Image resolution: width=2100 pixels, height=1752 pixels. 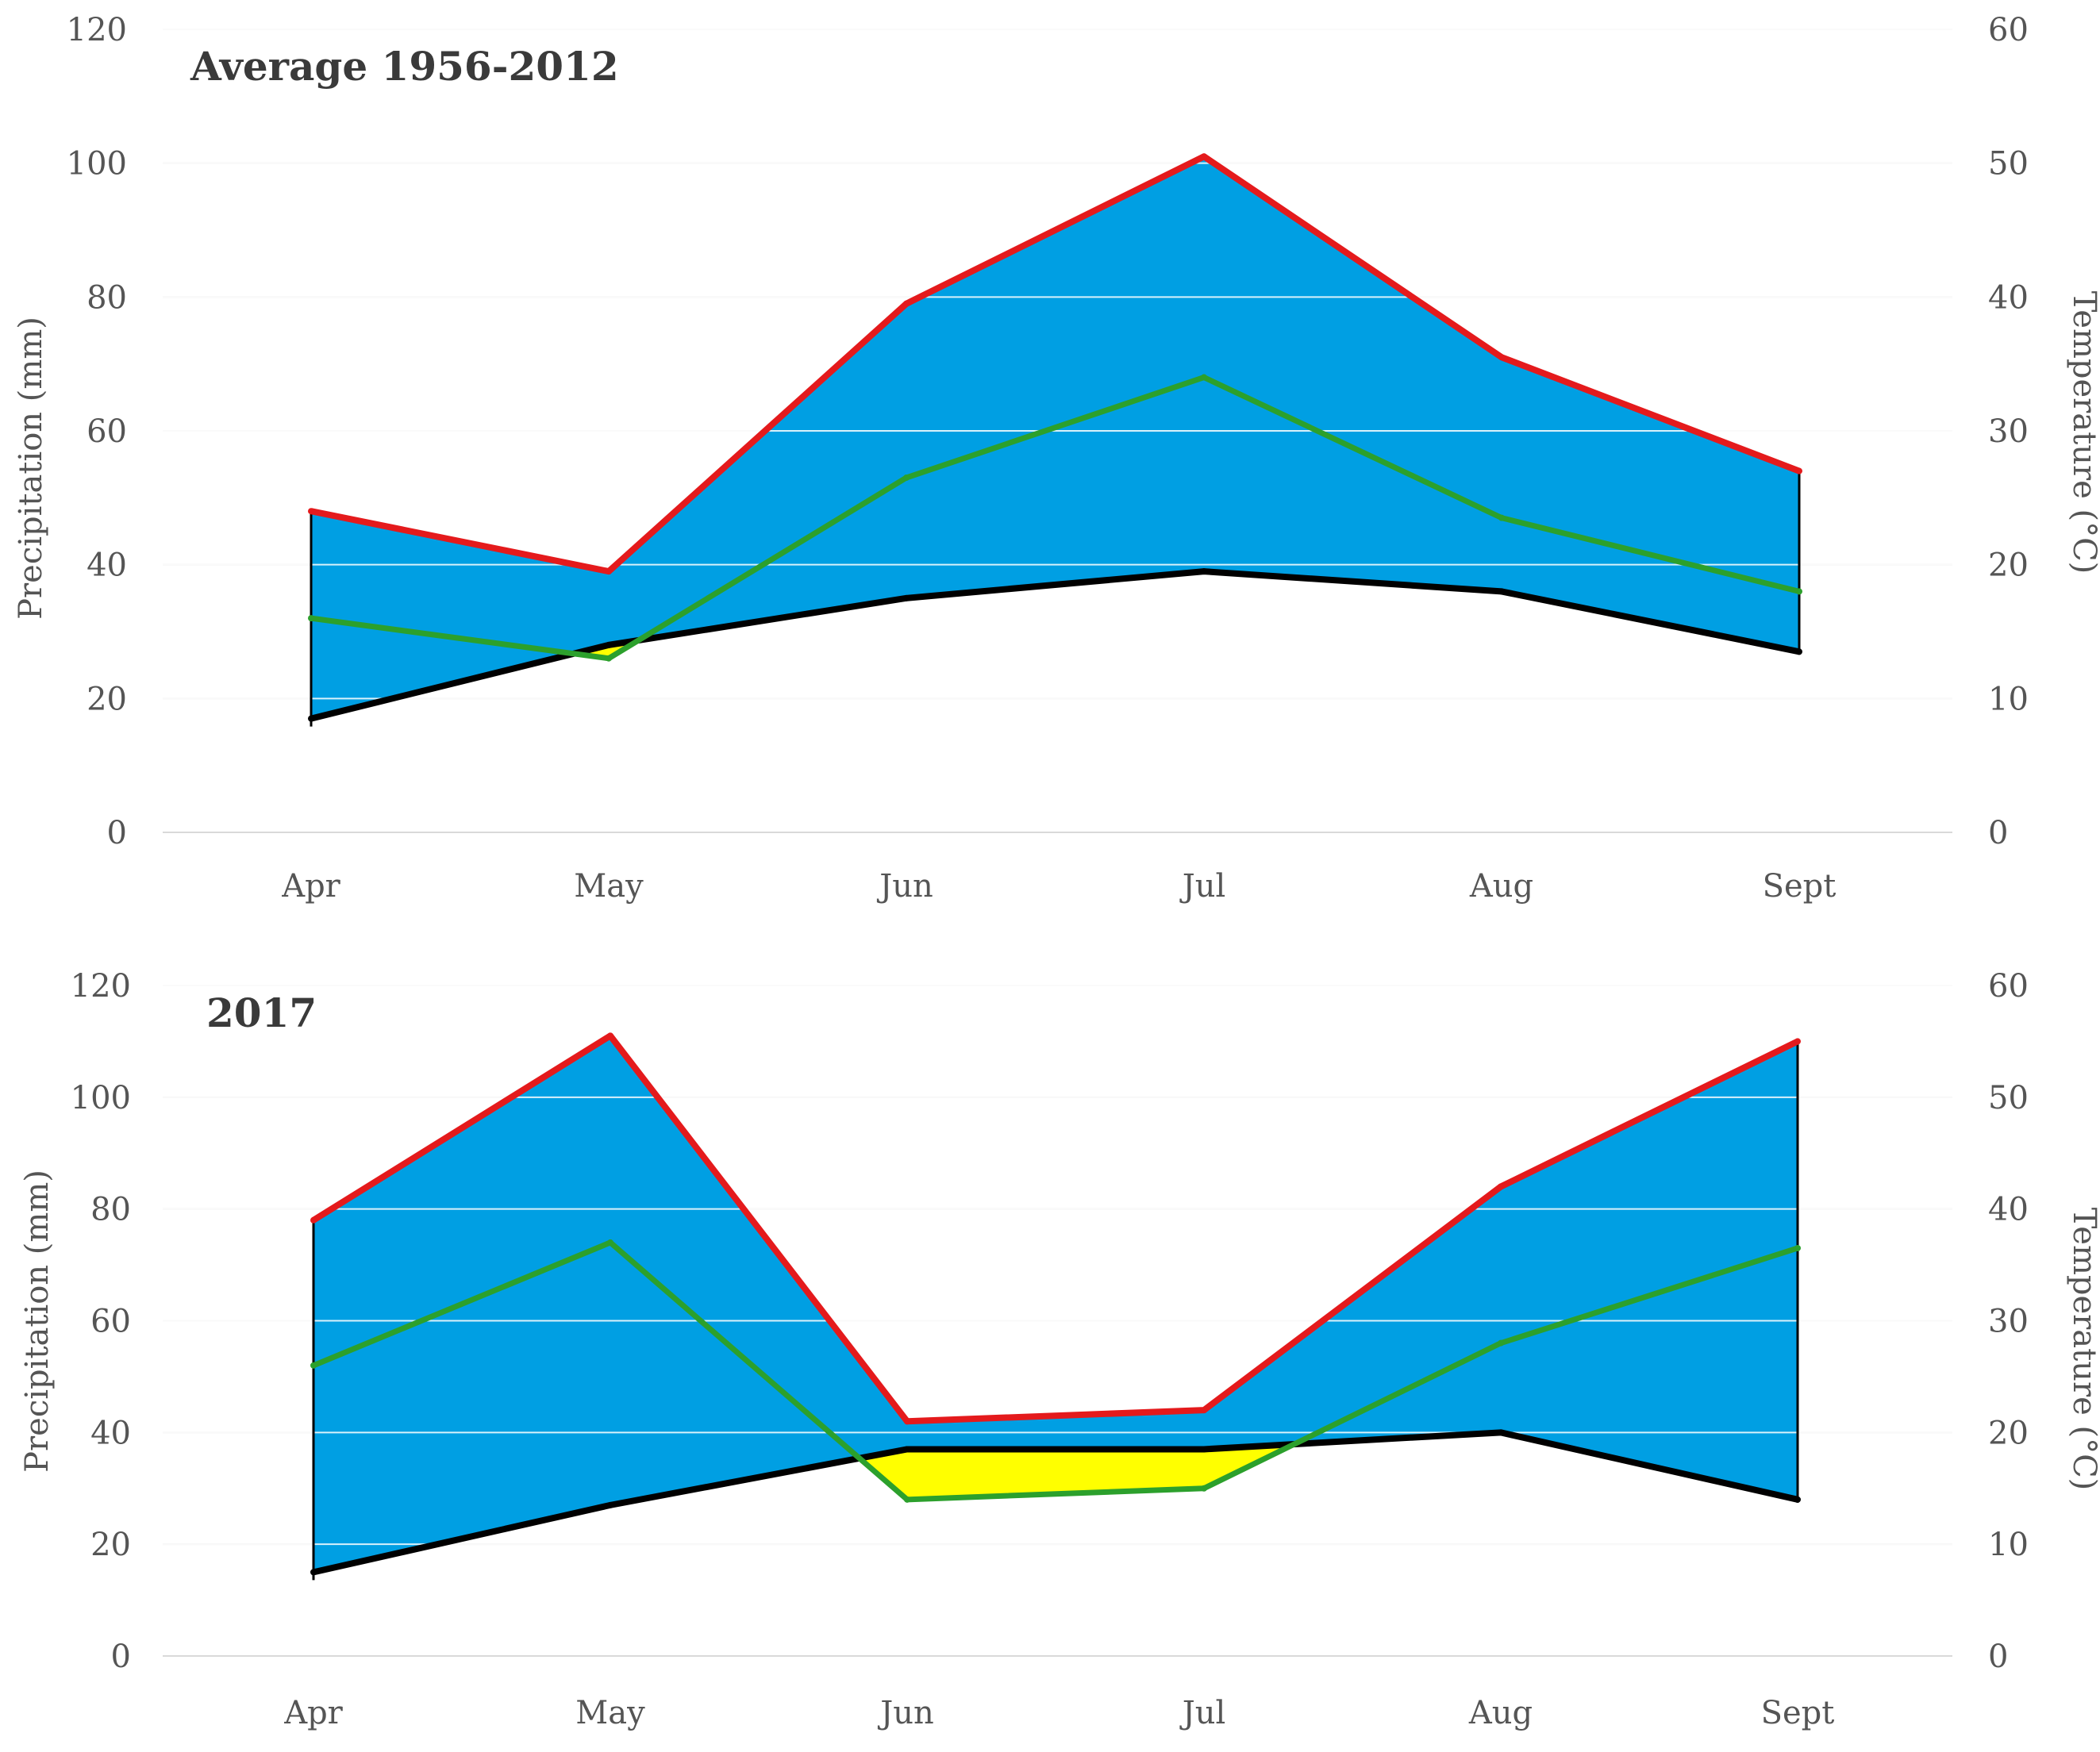 What do you see at coordinates (261, 1012) in the screenshot?
I see `panel-title-2017: 2017` at bounding box center [261, 1012].